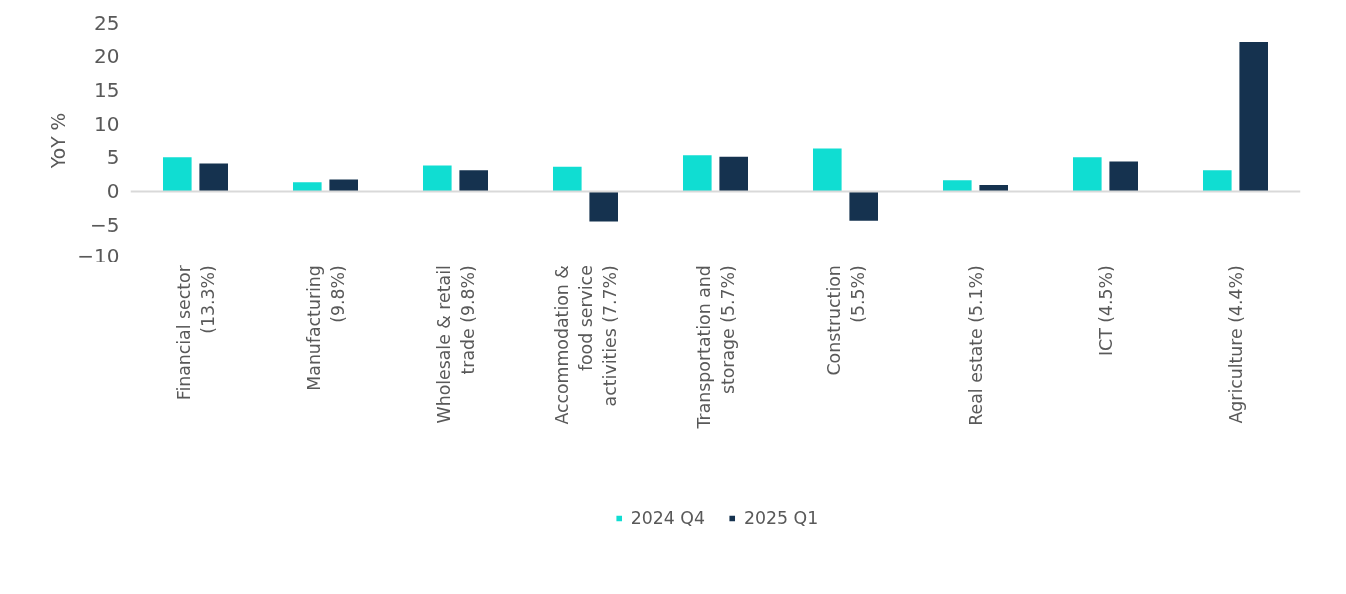  I want to click on x-tick-label: Financial sector (13.3%), so click(195, 332).